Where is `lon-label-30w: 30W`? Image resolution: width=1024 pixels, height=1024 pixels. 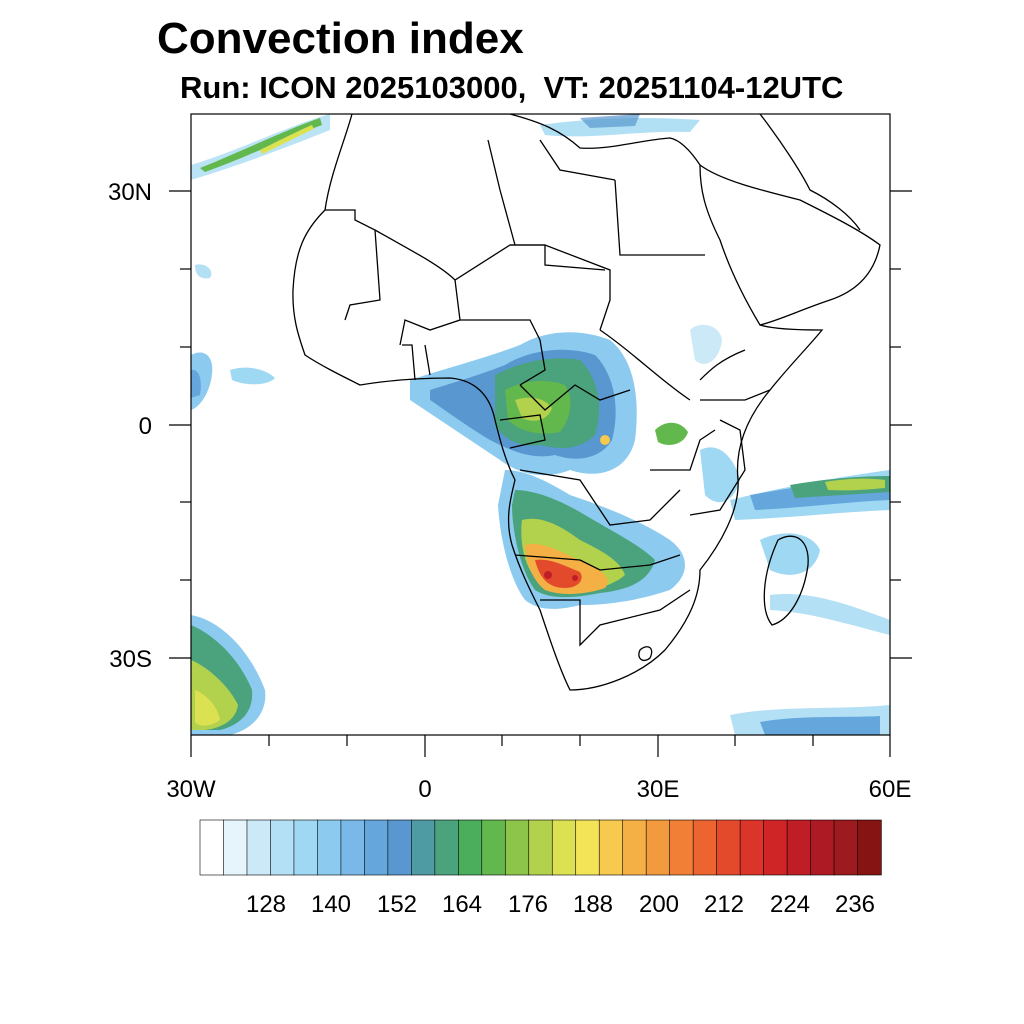 lon-label-30w: 30W is located at coordinates (191, 789).